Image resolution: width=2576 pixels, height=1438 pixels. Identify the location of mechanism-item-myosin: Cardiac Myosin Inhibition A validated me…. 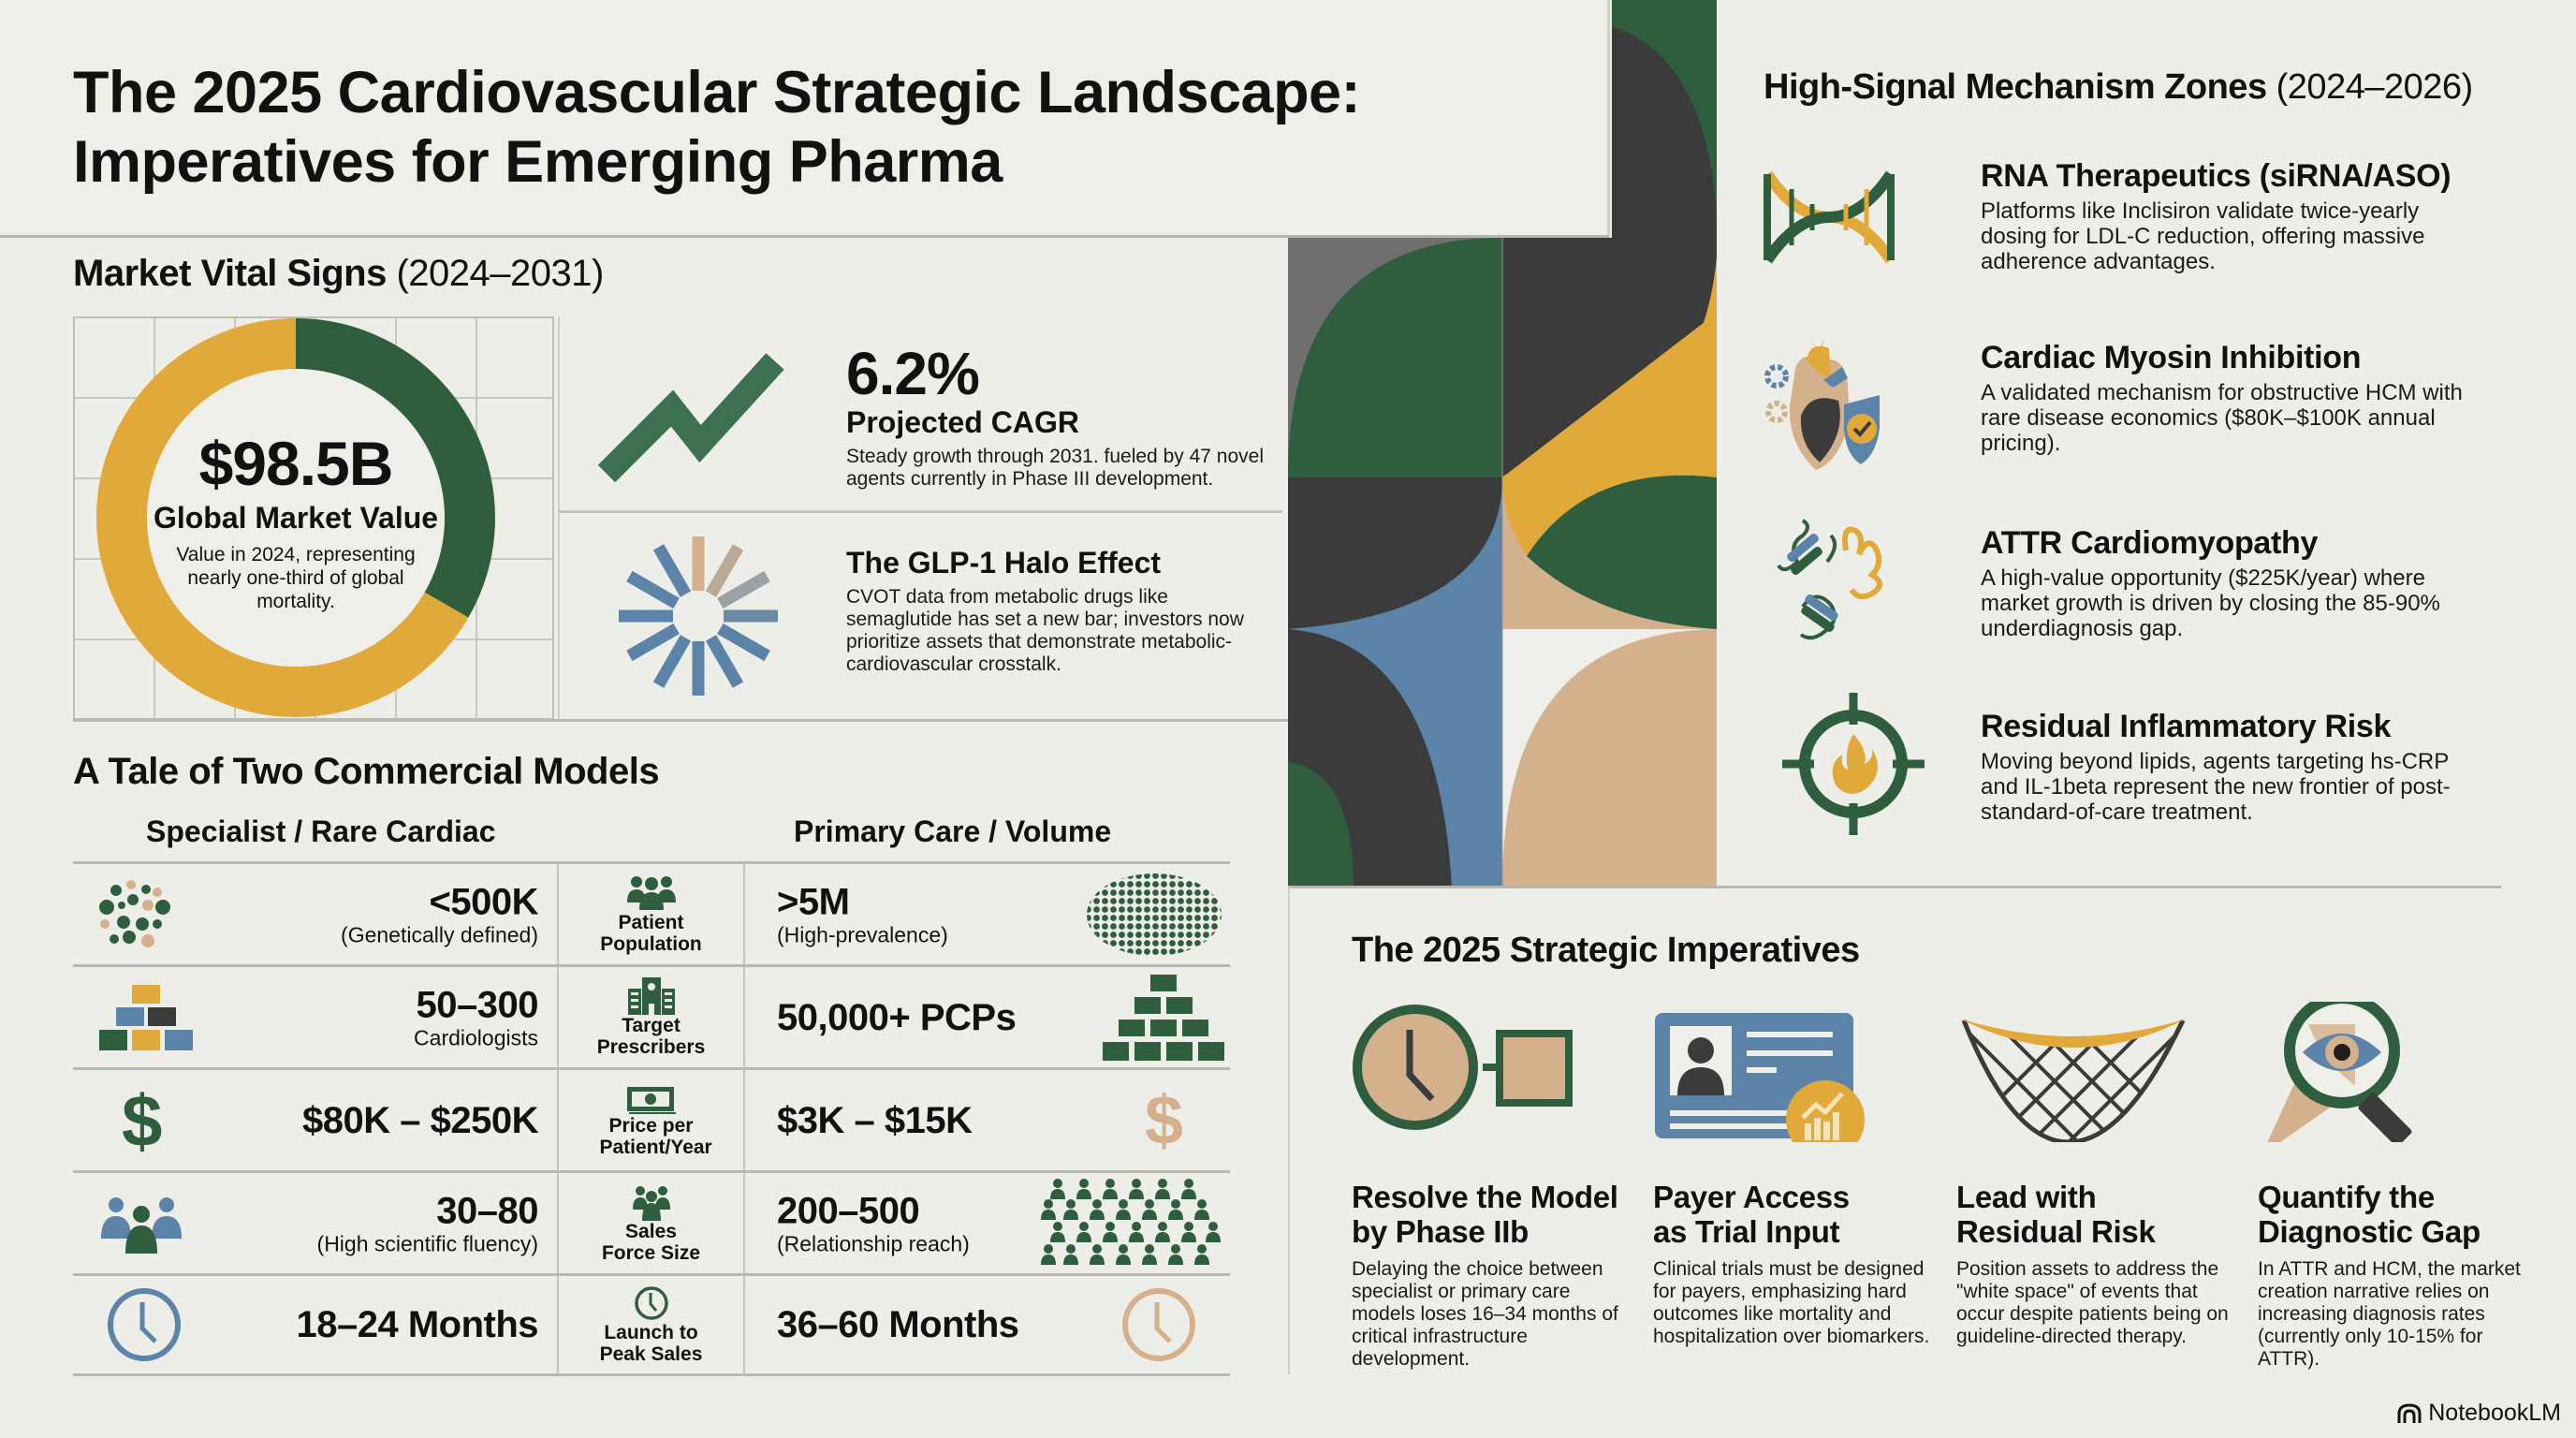
(2140, 418).